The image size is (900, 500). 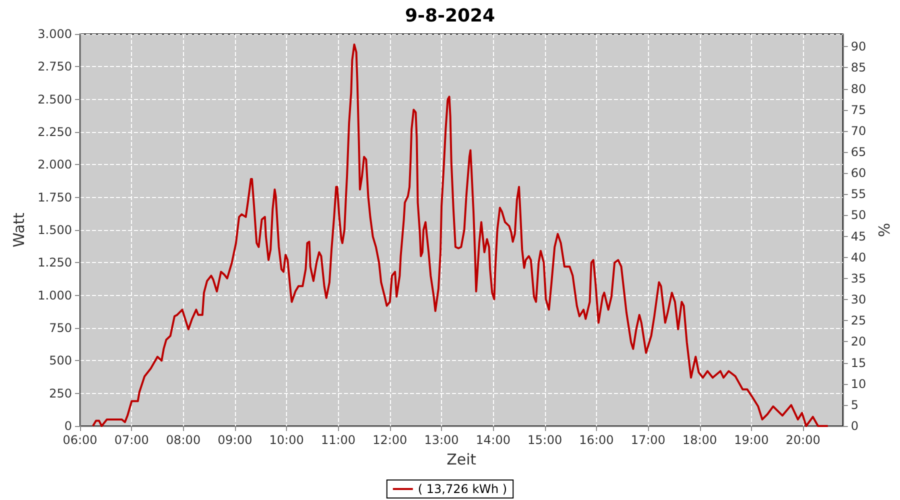 I want to click on y2-tick-label: 40, so click(x=858, y=257).